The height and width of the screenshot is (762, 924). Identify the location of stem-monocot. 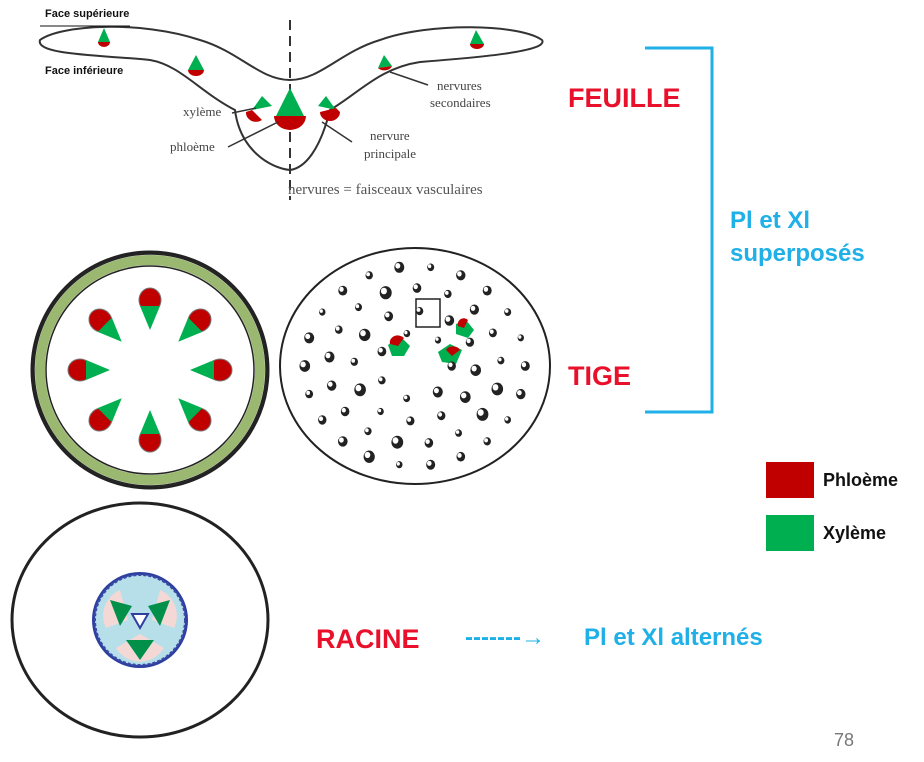
(415, 366).